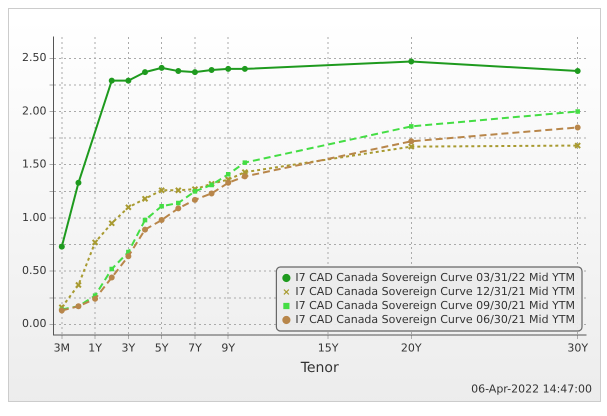 The image size is (607, 416). Describe the element at coordinates (435, 305) in the screenshot. I see `legend-label: I7 CAD Canada Sovereign Curve 09/30/21 Mid YTM` at that location.